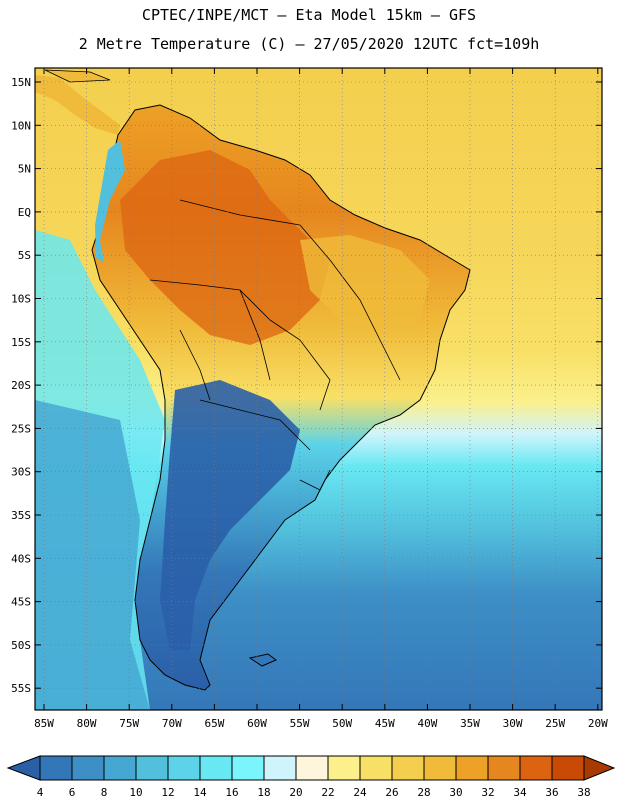  What do you see at coordinates (92, 555) in the screenshot?
I see `pacific-cold-band` at bounding box center [92, 555].